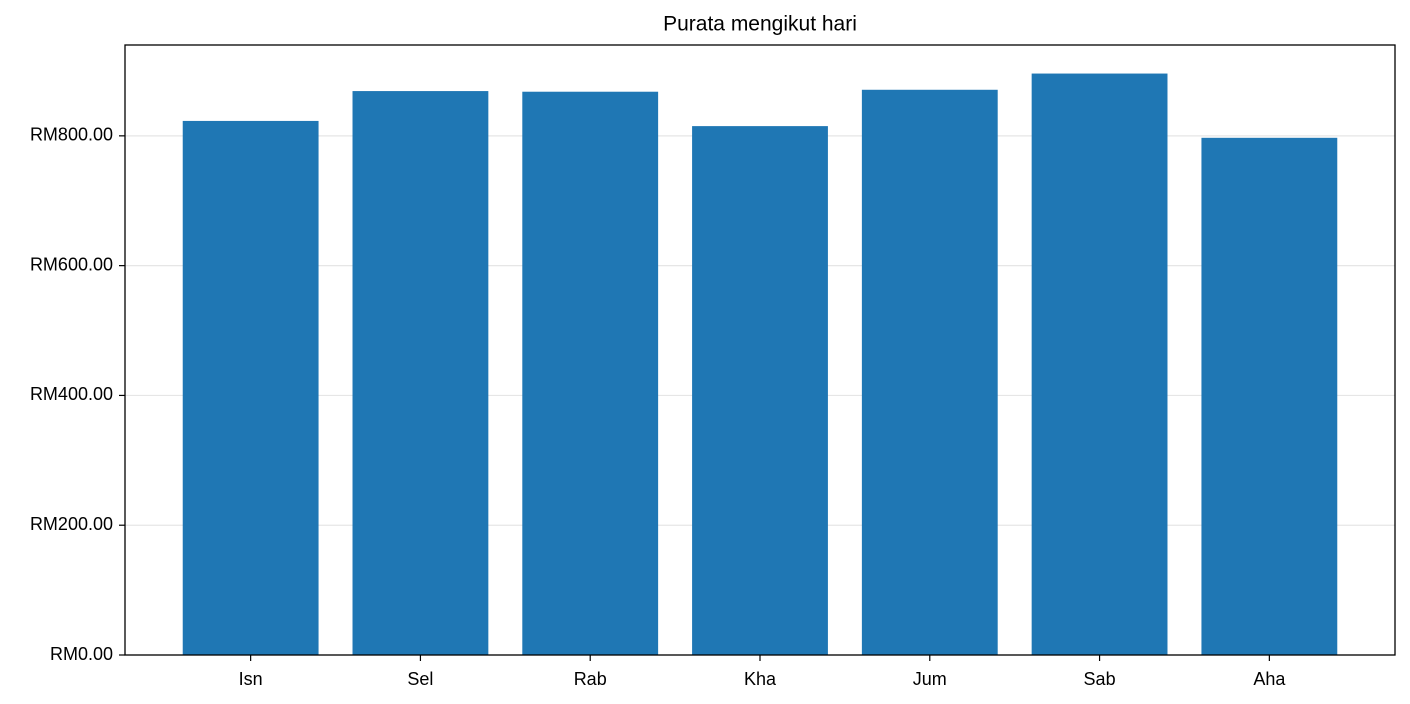 The image size is (1410, 704). What do you see at coordinates (71, 524) in the screenshot?
I see `y-tick-label: RM200.00` at bounding box center [71, 524].